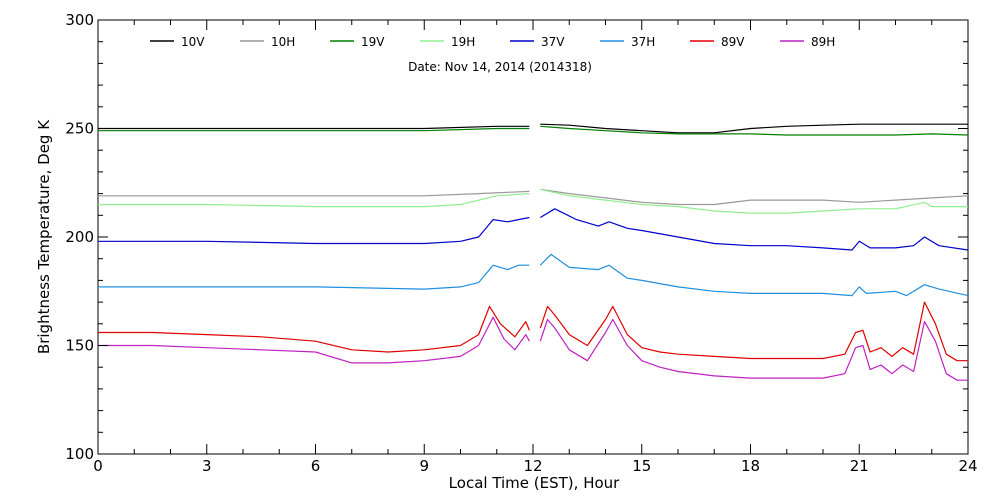 Image resolution: width=1000 pixels, height=500 pixels. Describe the element at coordinates (463, 42) in the screenshot. I see `legend-label-19h: 19H` at that location.